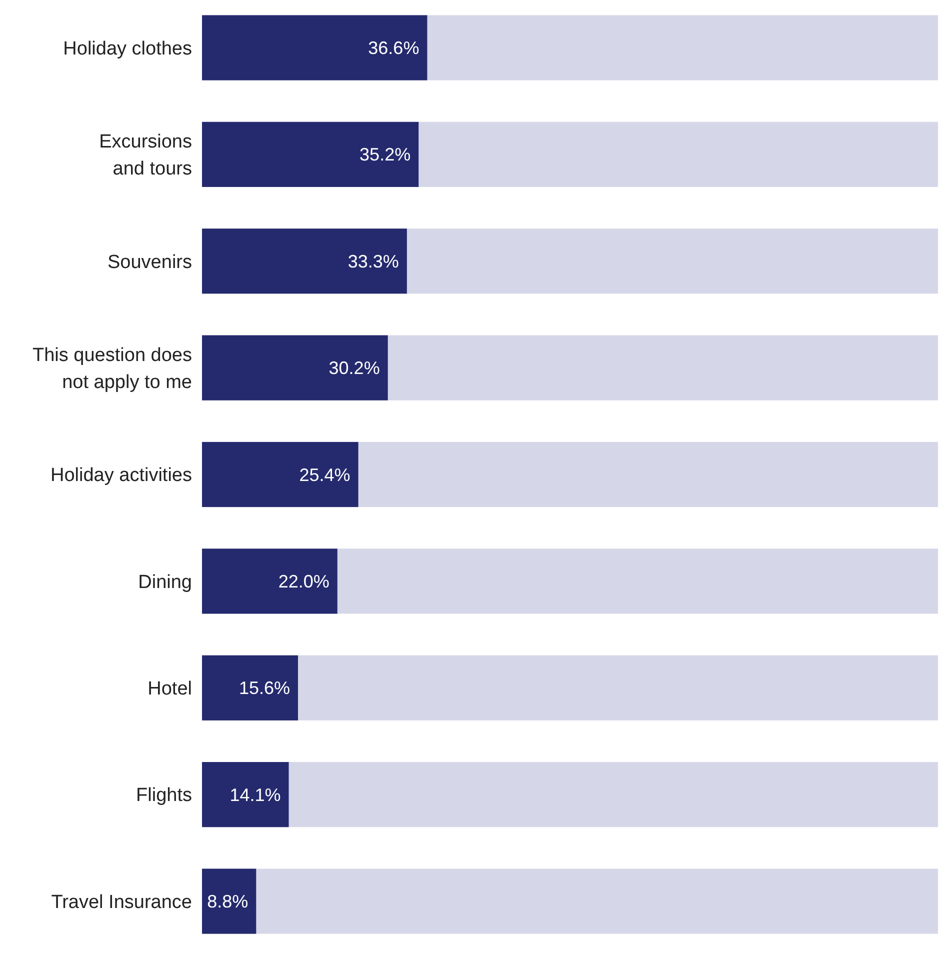 Image resolution: width=946 pixels, height=961 pixels. I want to click on data-label: 25.4%, so click(324, 474).